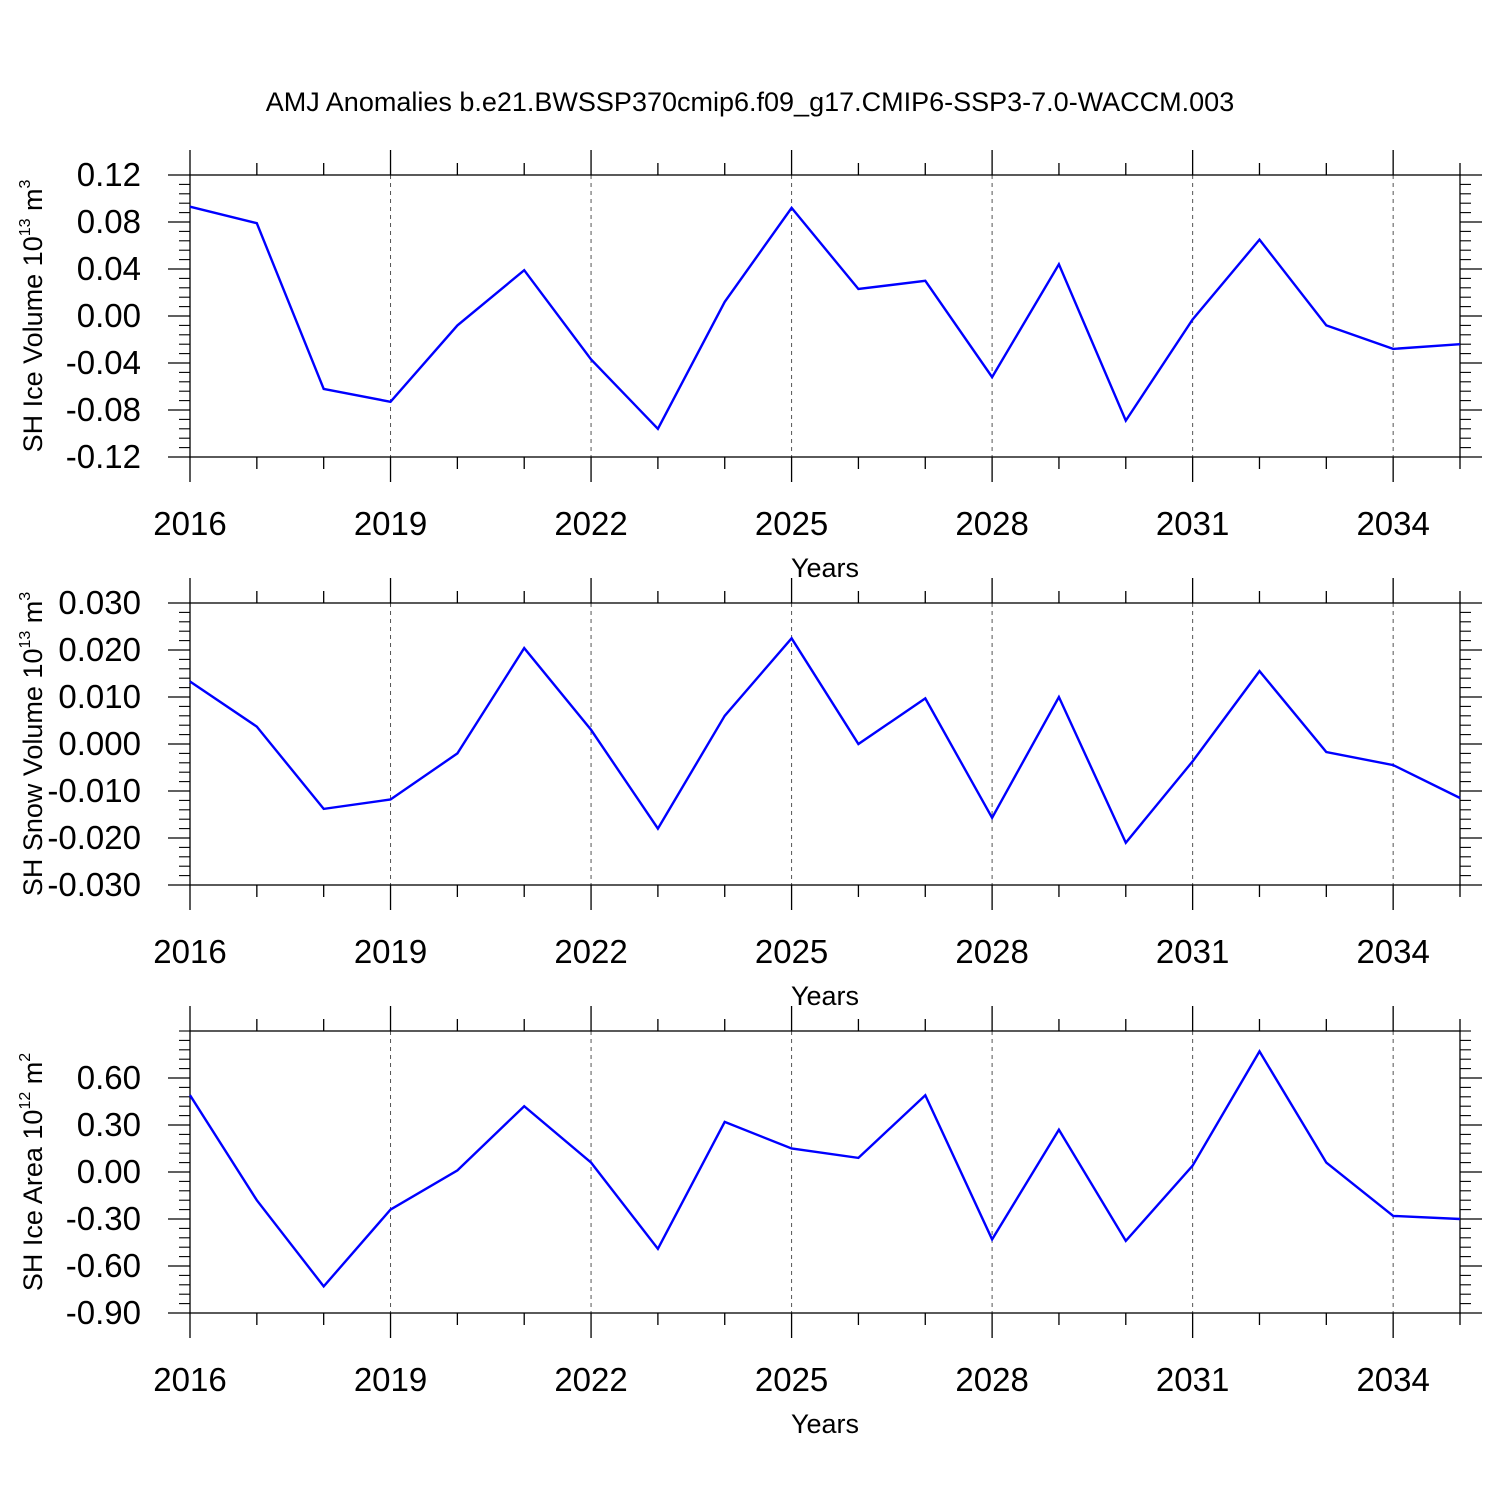 This screenshot has width=1500, height=1500. Describe the element at coordinates (103, 409) in the screenshot. I see `y-tick-label: -0.08` at that location.